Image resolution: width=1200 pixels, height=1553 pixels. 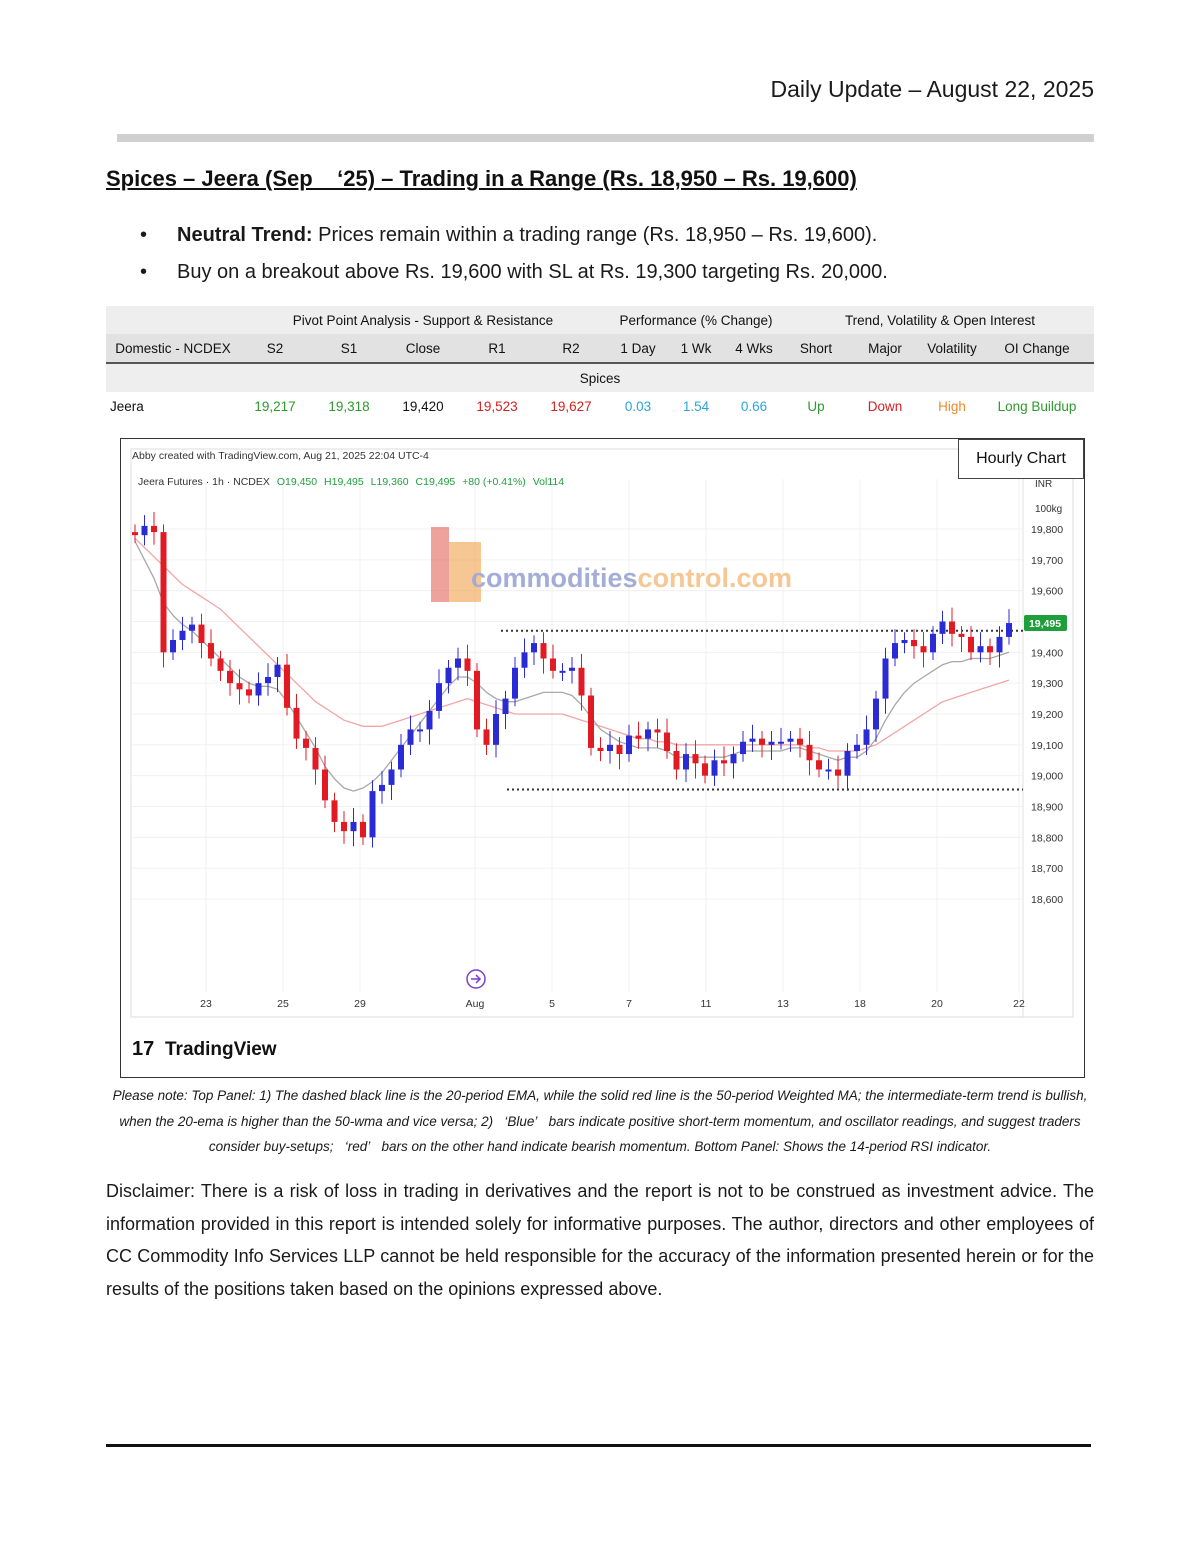 What do you see at coordinates (1047, 561) in the screenshot?
I see `y-tick-label: 19,700` at bounding box center [1047, 561].